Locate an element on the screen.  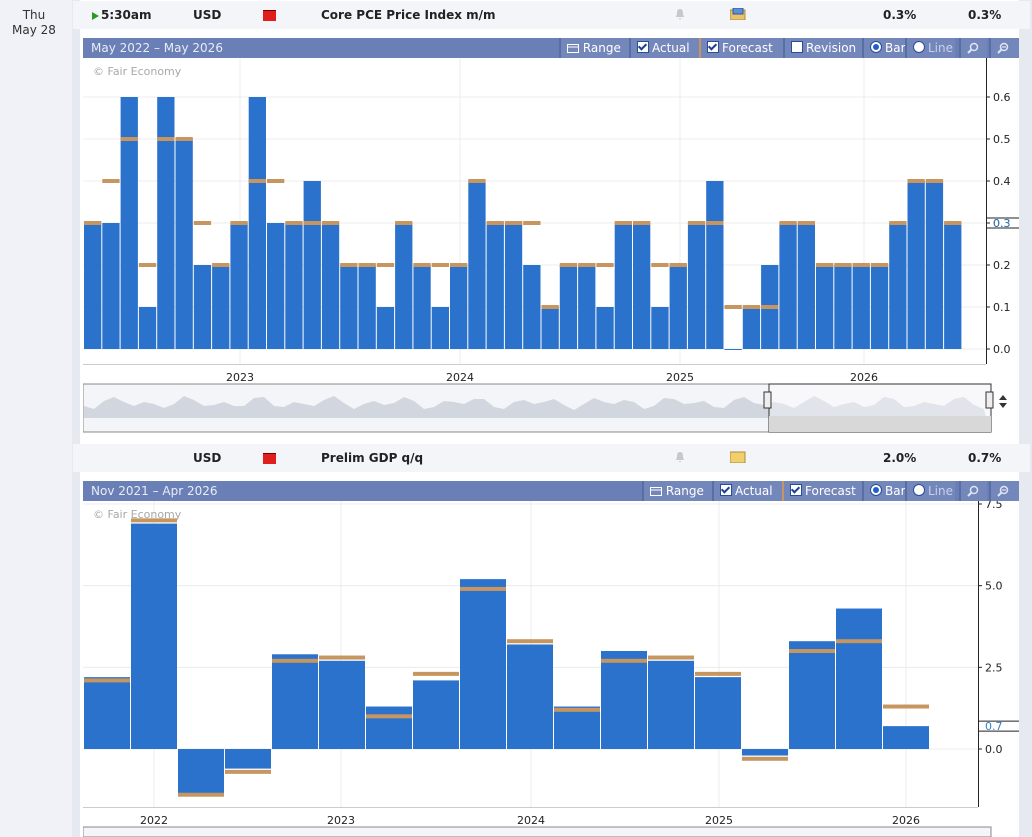
impact-flag-icon is located at coordinates (269, 15).